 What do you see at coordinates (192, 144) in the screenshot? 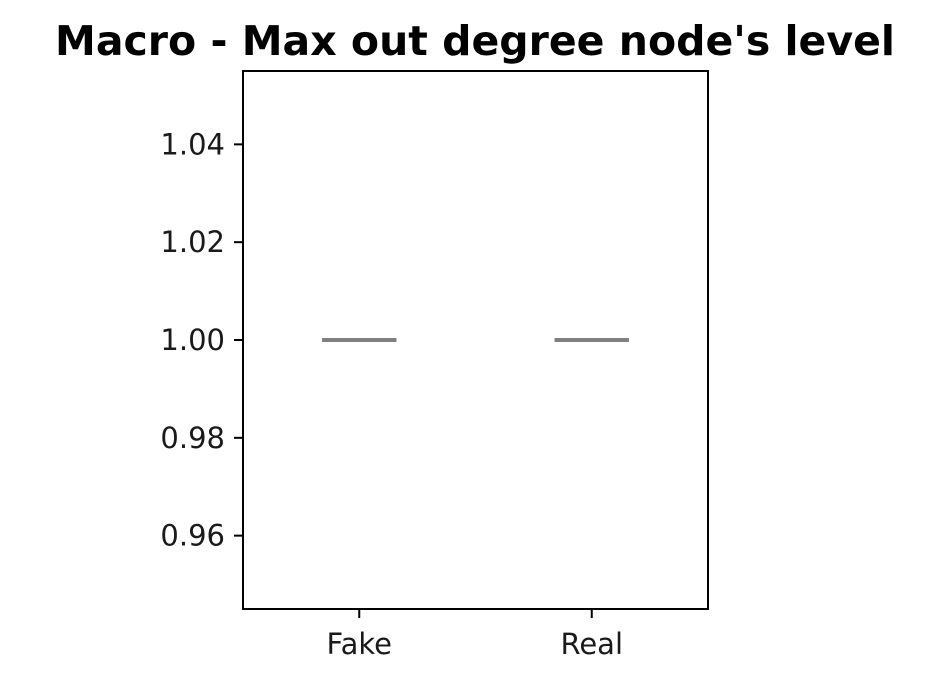
I see `y-tick-label: 1.04` at bounding box center [192, 144].